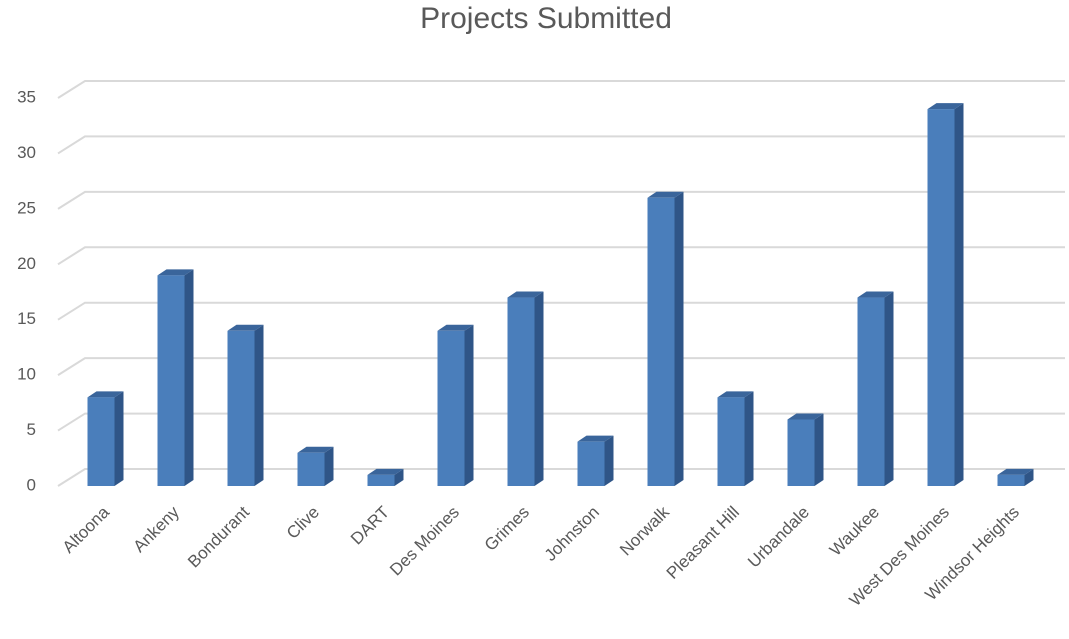  What do you see at coordinates (26, 207) in the screenshot?
I see `y-tick-label: 25` at bounding box center [26, 207].